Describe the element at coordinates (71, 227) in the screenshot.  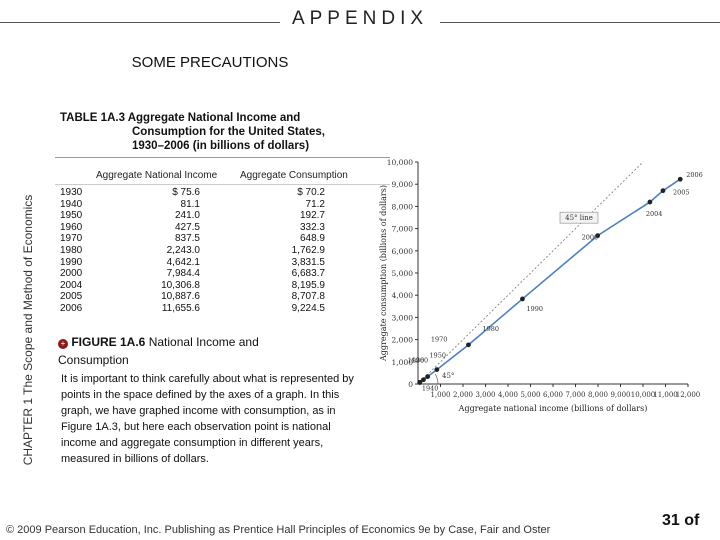
I see `table-year-cell: 1960` at that location.